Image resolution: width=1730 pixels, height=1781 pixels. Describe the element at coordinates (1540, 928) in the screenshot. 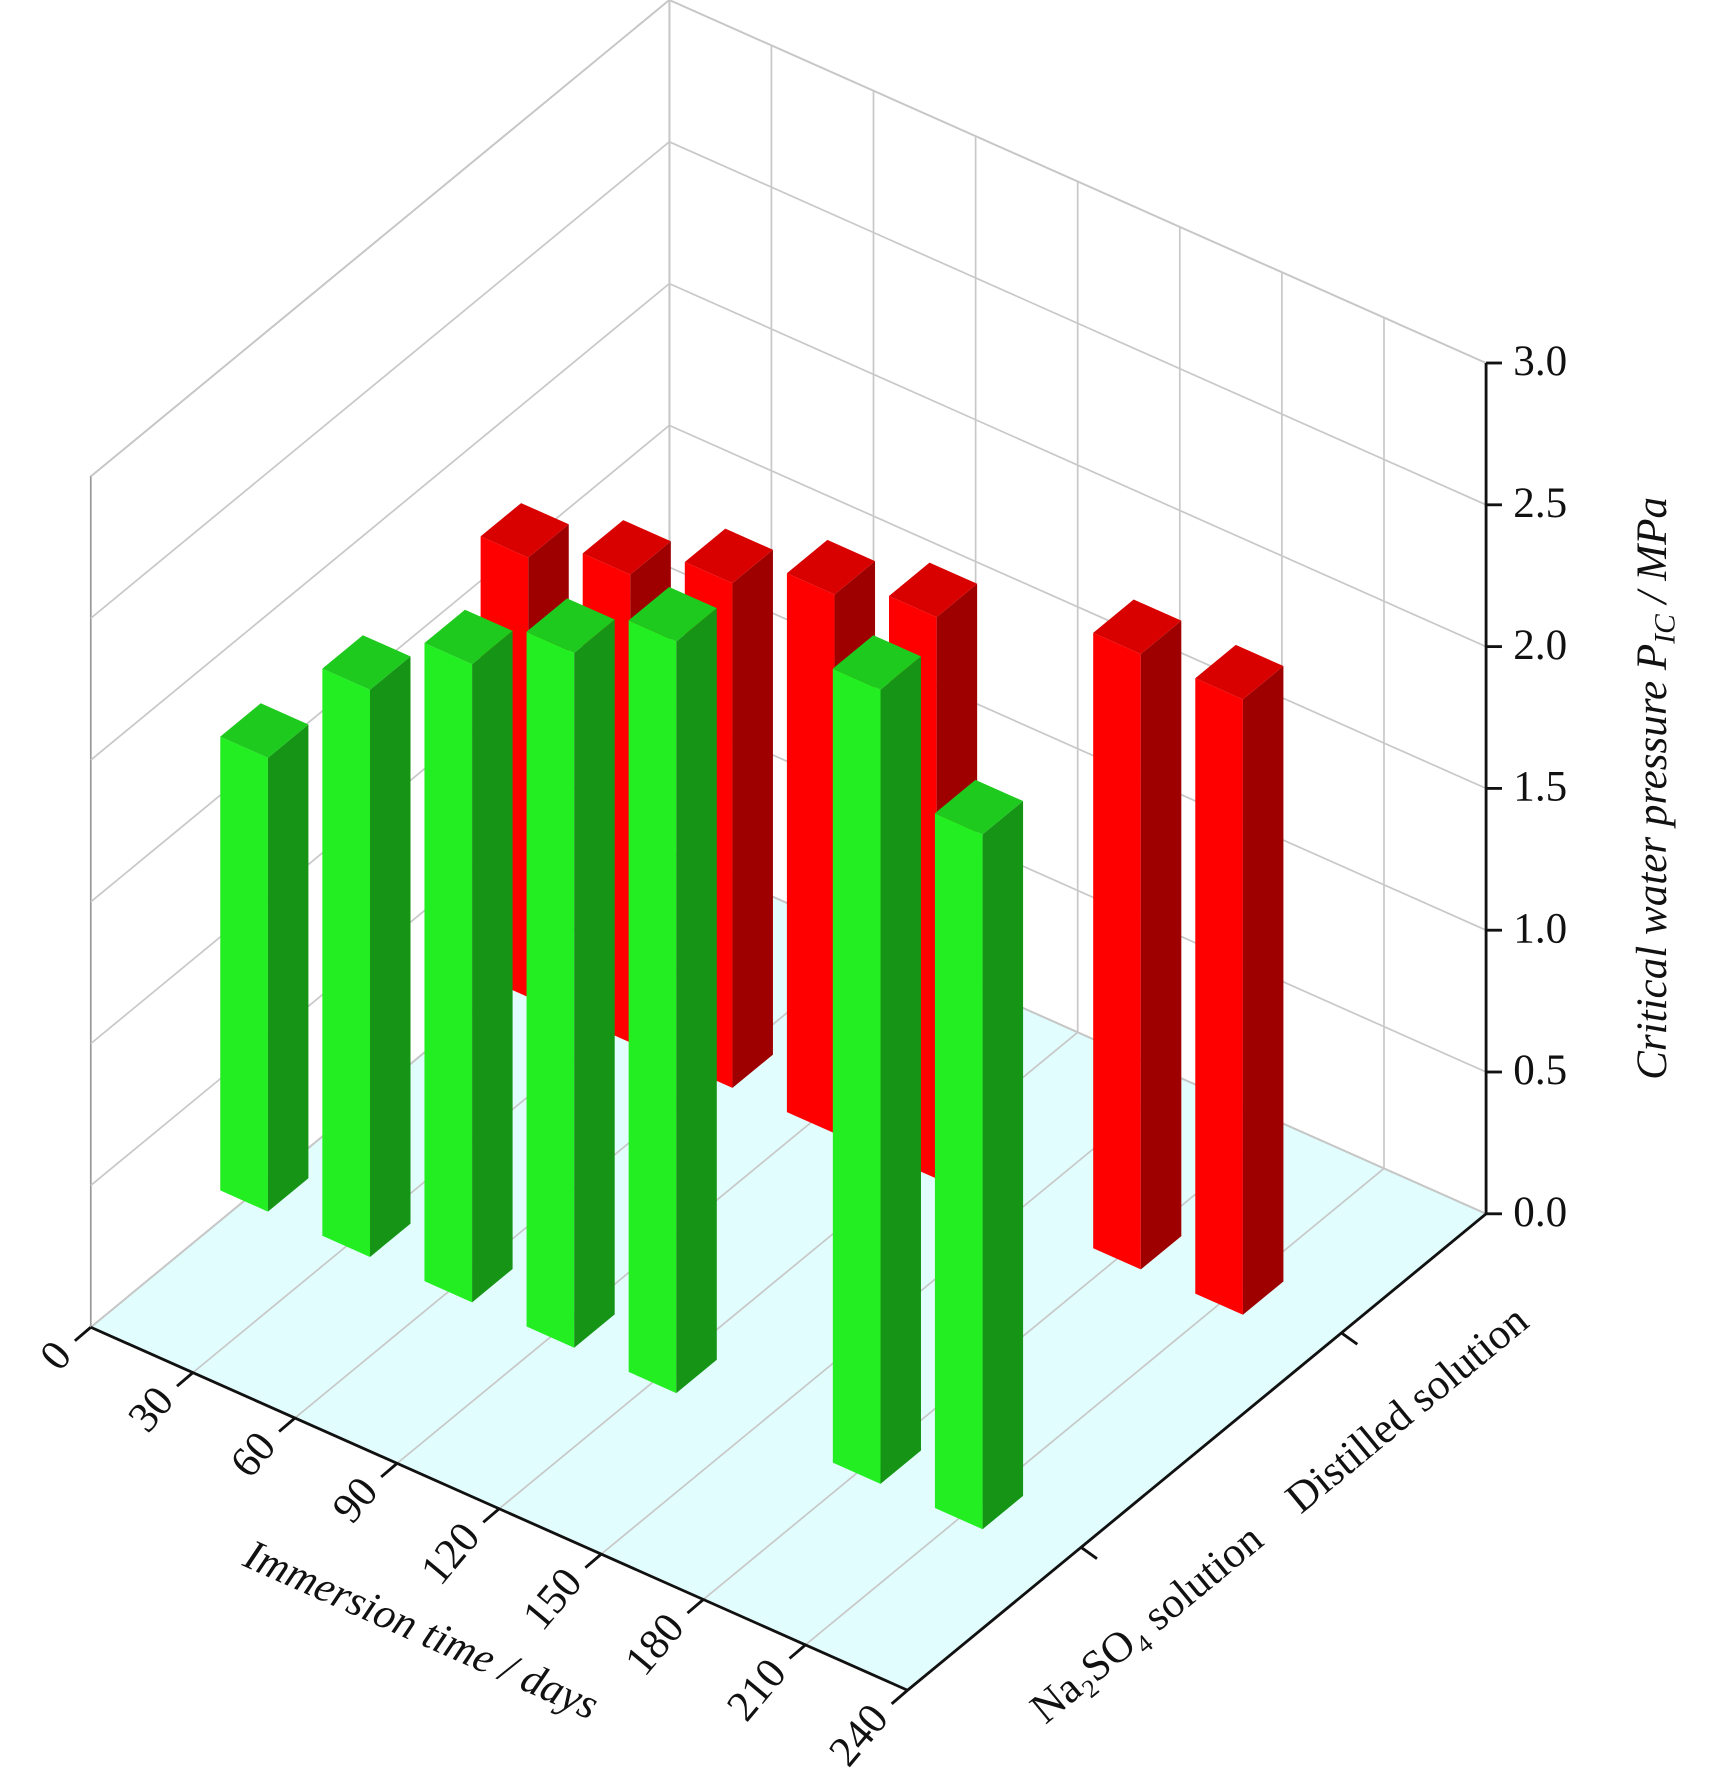

I see `z-tick-label: 1.0` at that location.